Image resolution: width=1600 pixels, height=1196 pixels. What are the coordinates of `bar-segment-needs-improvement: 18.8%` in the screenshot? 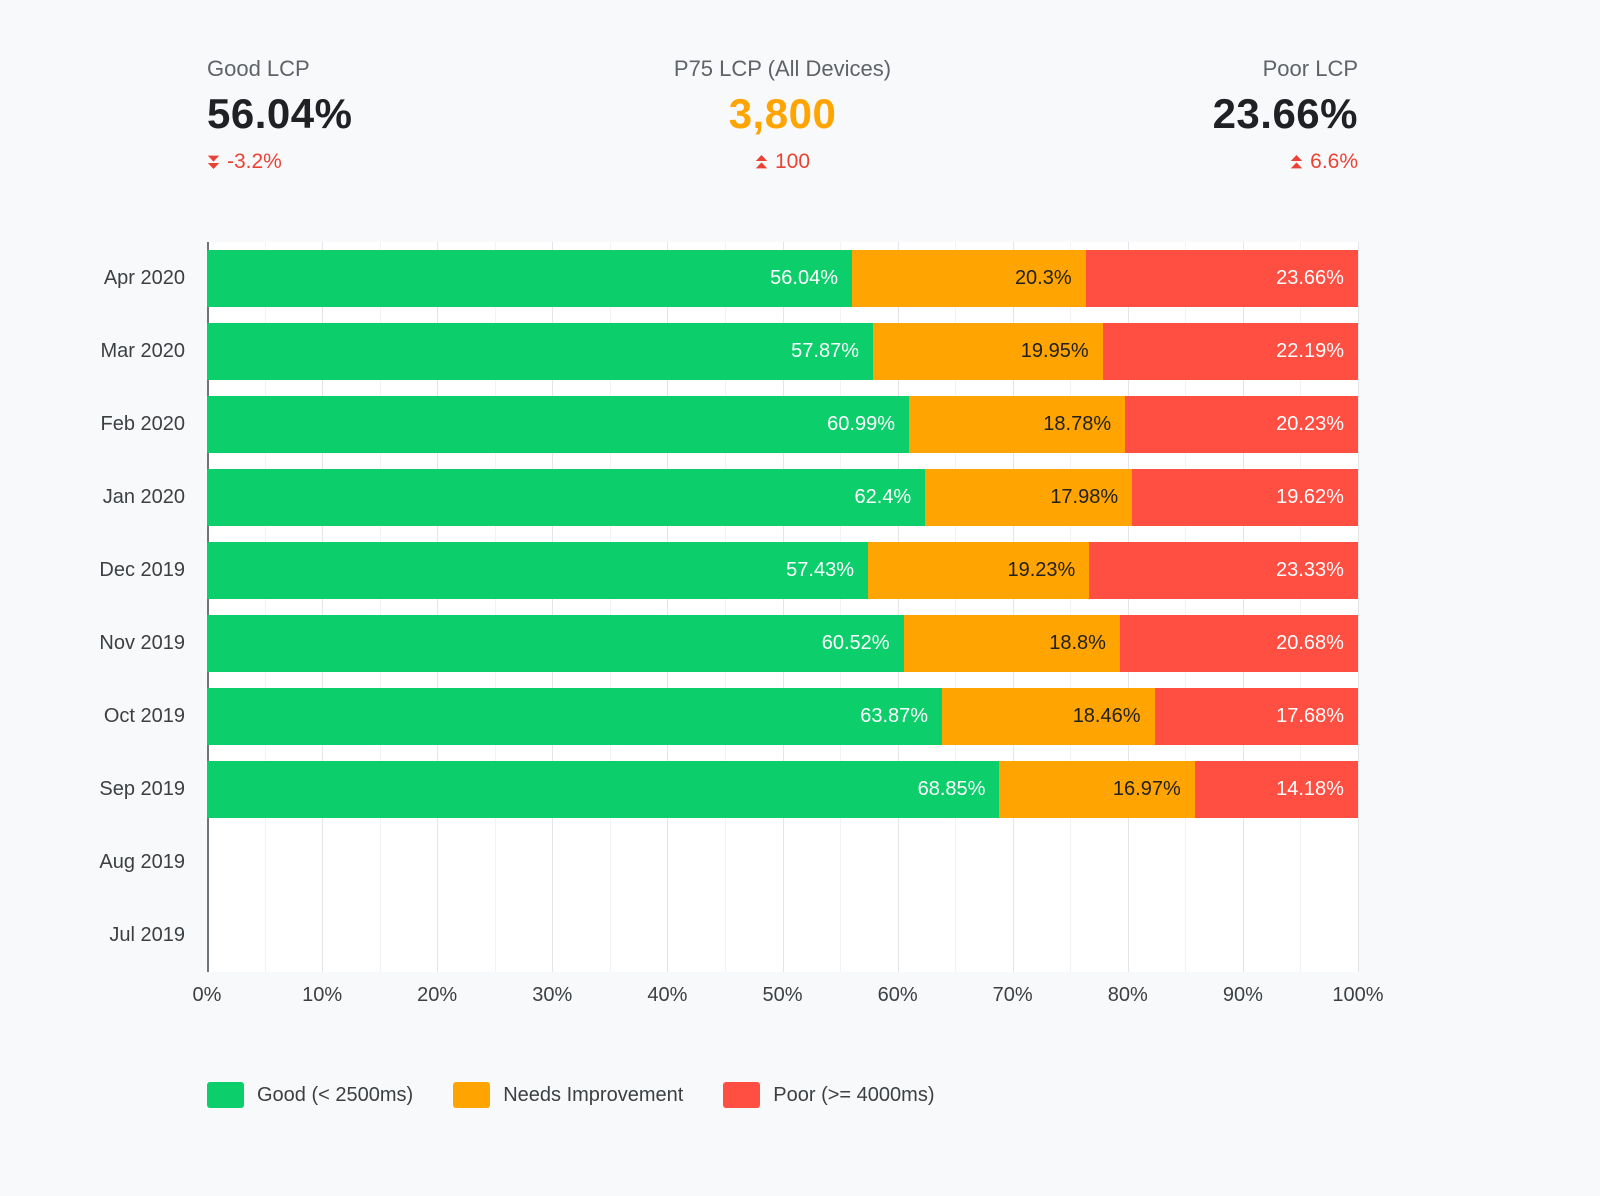 It's located at (1011, 643).